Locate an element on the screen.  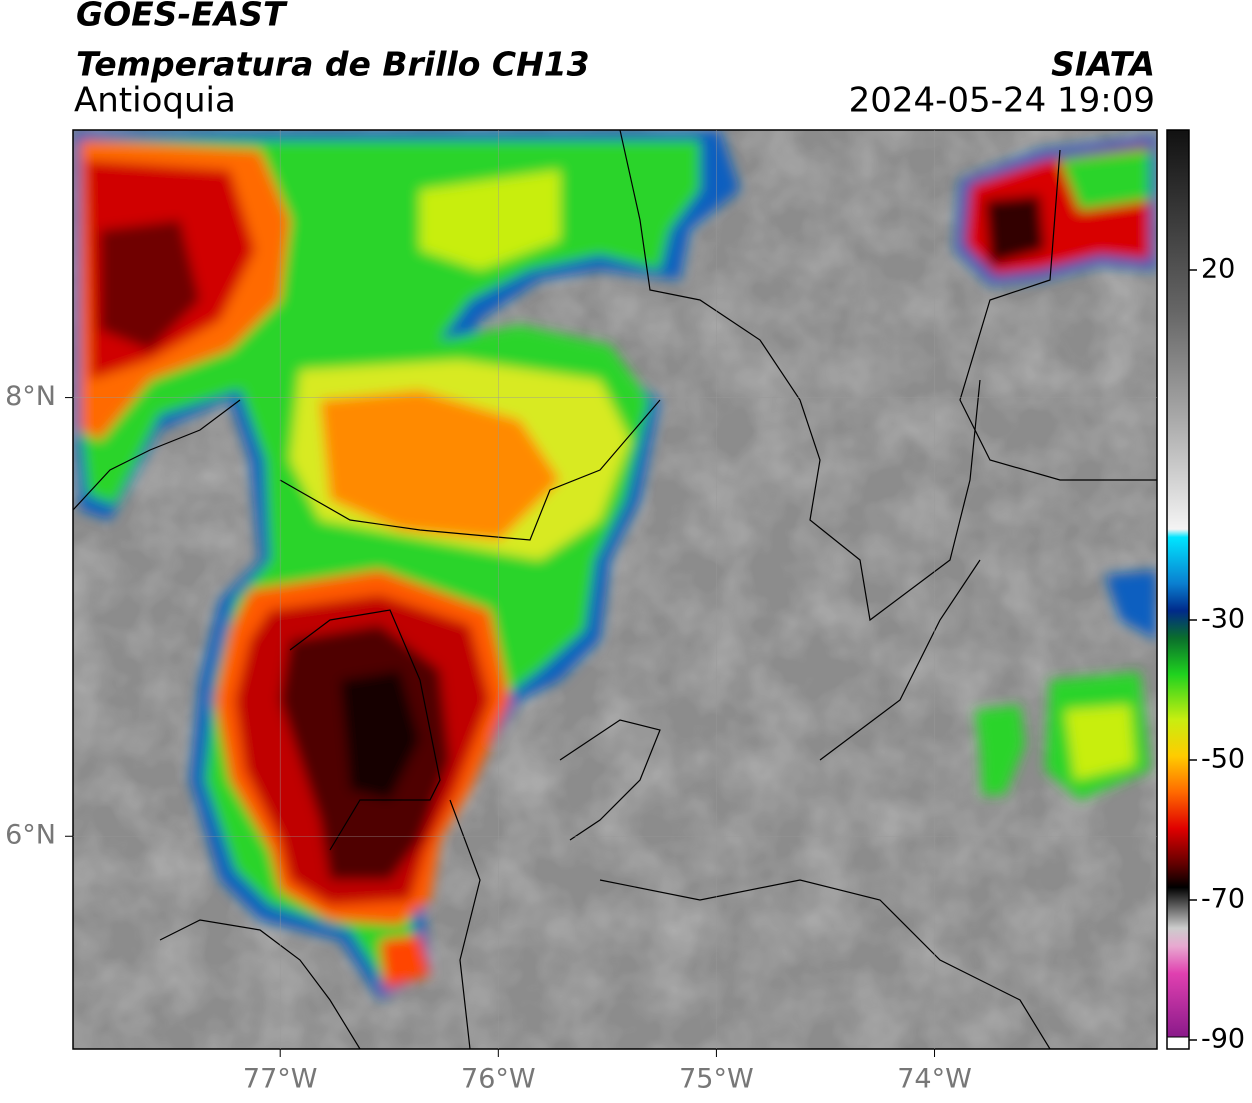
colorbar-under is located at coordinates (1178, 1043).